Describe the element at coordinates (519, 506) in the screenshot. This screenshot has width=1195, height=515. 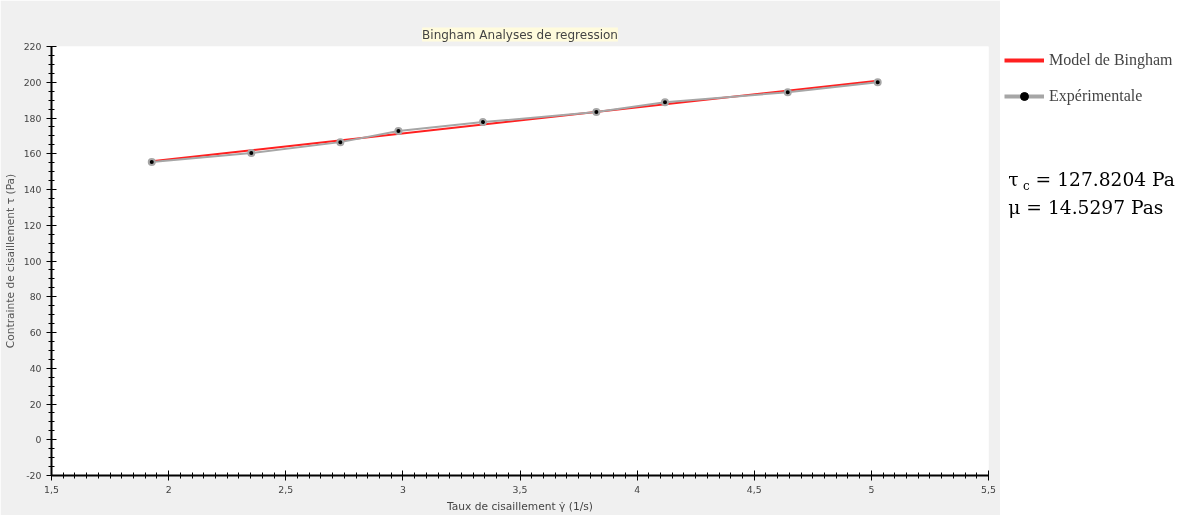
I see `x-axis-title: Taux de cisaillement γ̇ (1/s)` at that location.